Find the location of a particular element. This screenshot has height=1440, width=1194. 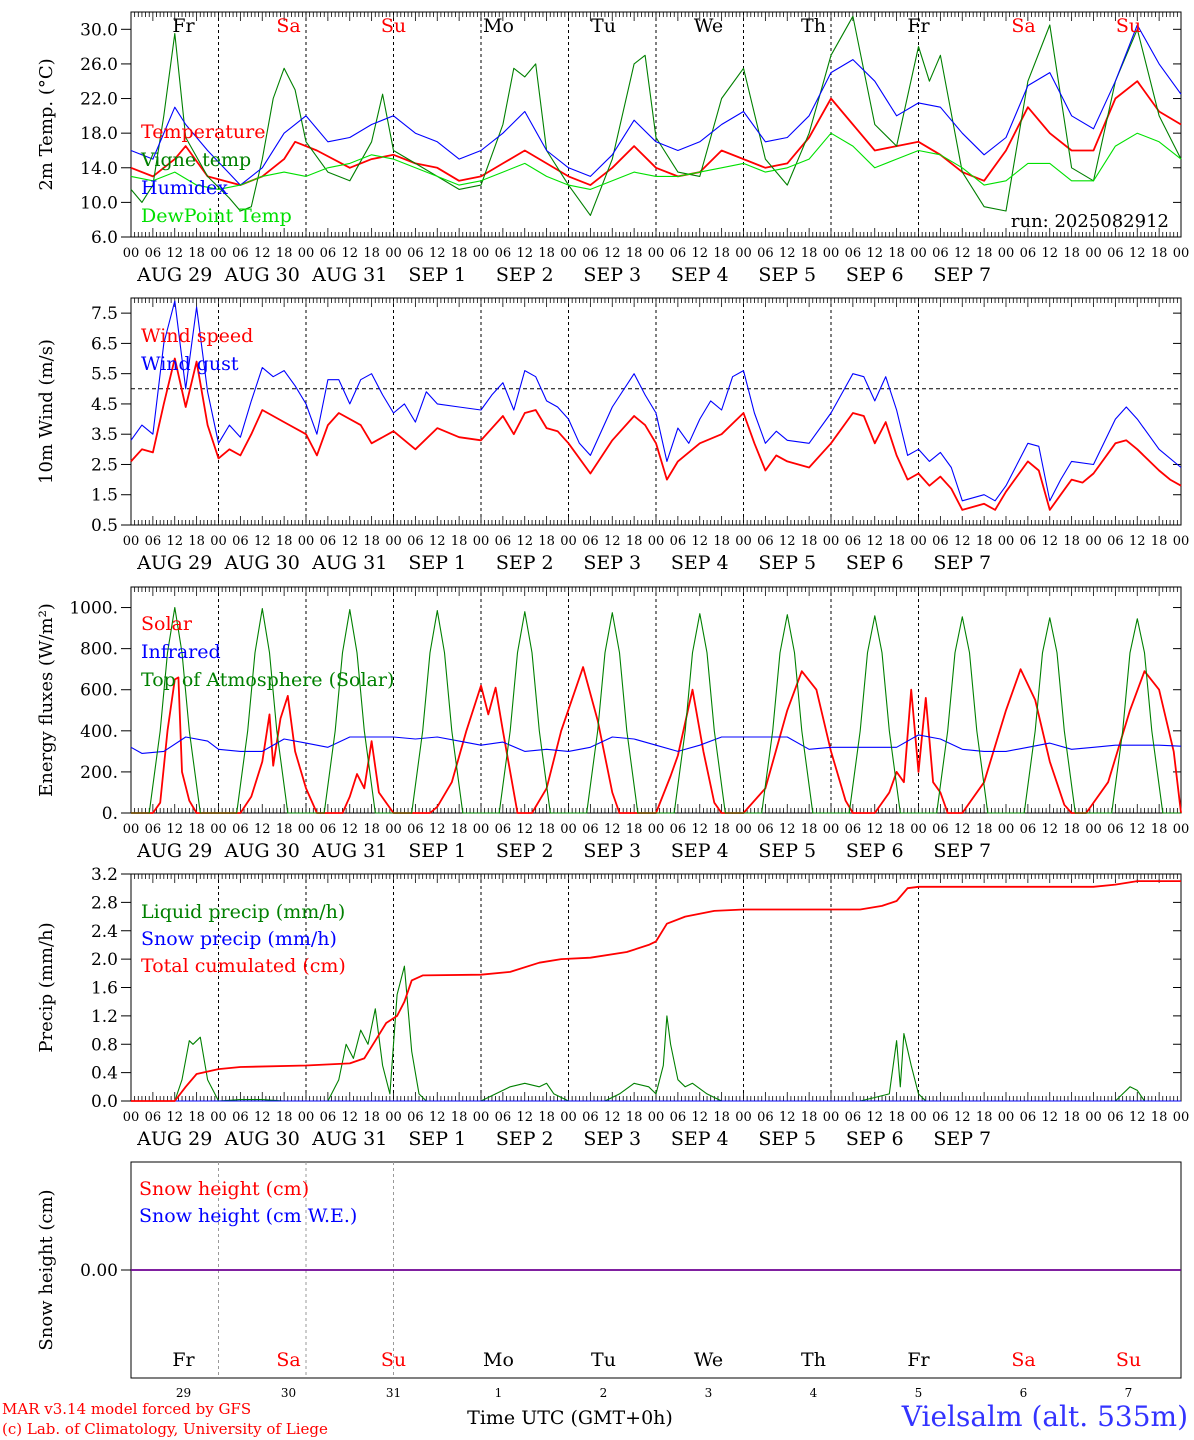

day-number: 2 is located at coordinates (604, 1393).